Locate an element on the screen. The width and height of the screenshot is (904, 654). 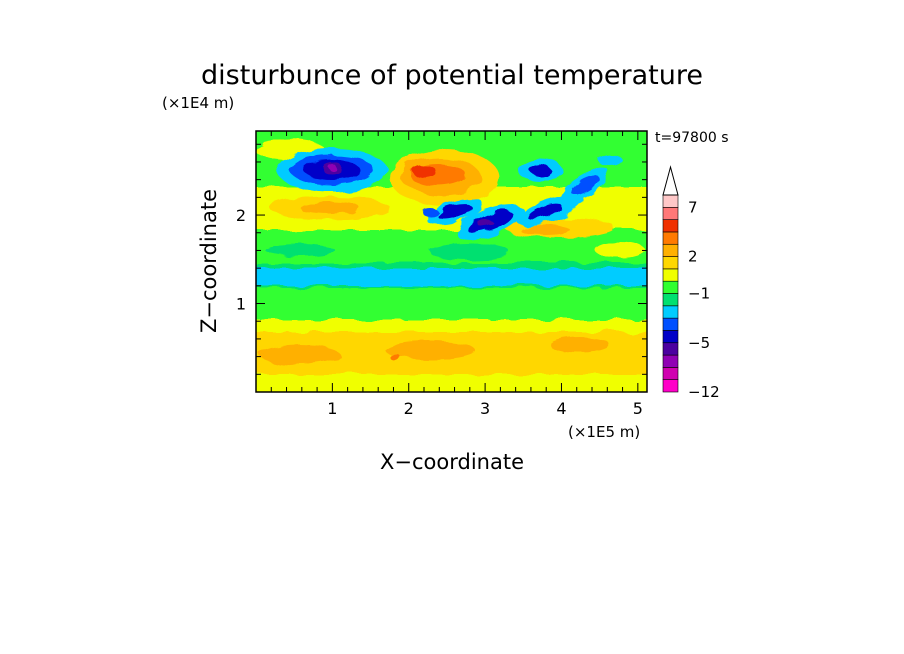
chart-title: disturbunce of potential temperature is located at coordinates (452, 75).